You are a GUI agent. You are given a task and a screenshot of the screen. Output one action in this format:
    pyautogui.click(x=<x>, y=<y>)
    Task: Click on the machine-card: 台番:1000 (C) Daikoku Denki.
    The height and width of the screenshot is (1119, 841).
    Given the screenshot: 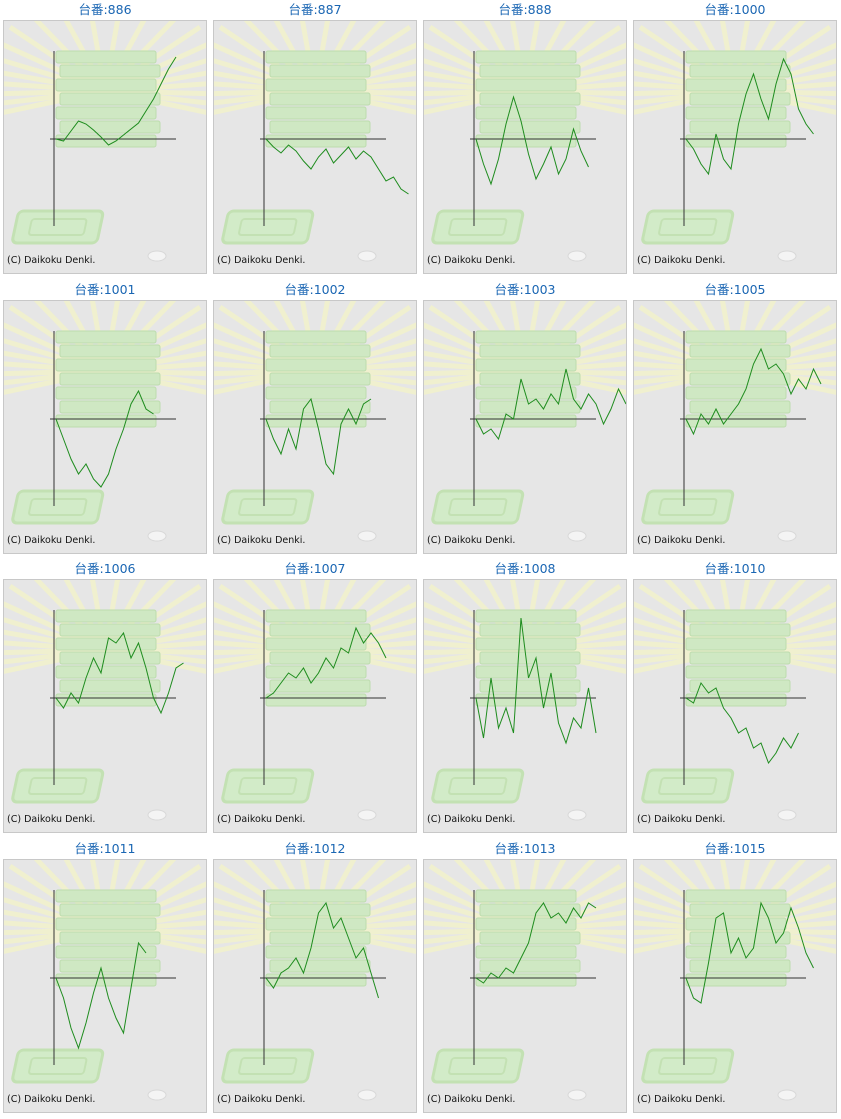 What is the action you would take?
    pyautogui.click(x=735, y=137)
    